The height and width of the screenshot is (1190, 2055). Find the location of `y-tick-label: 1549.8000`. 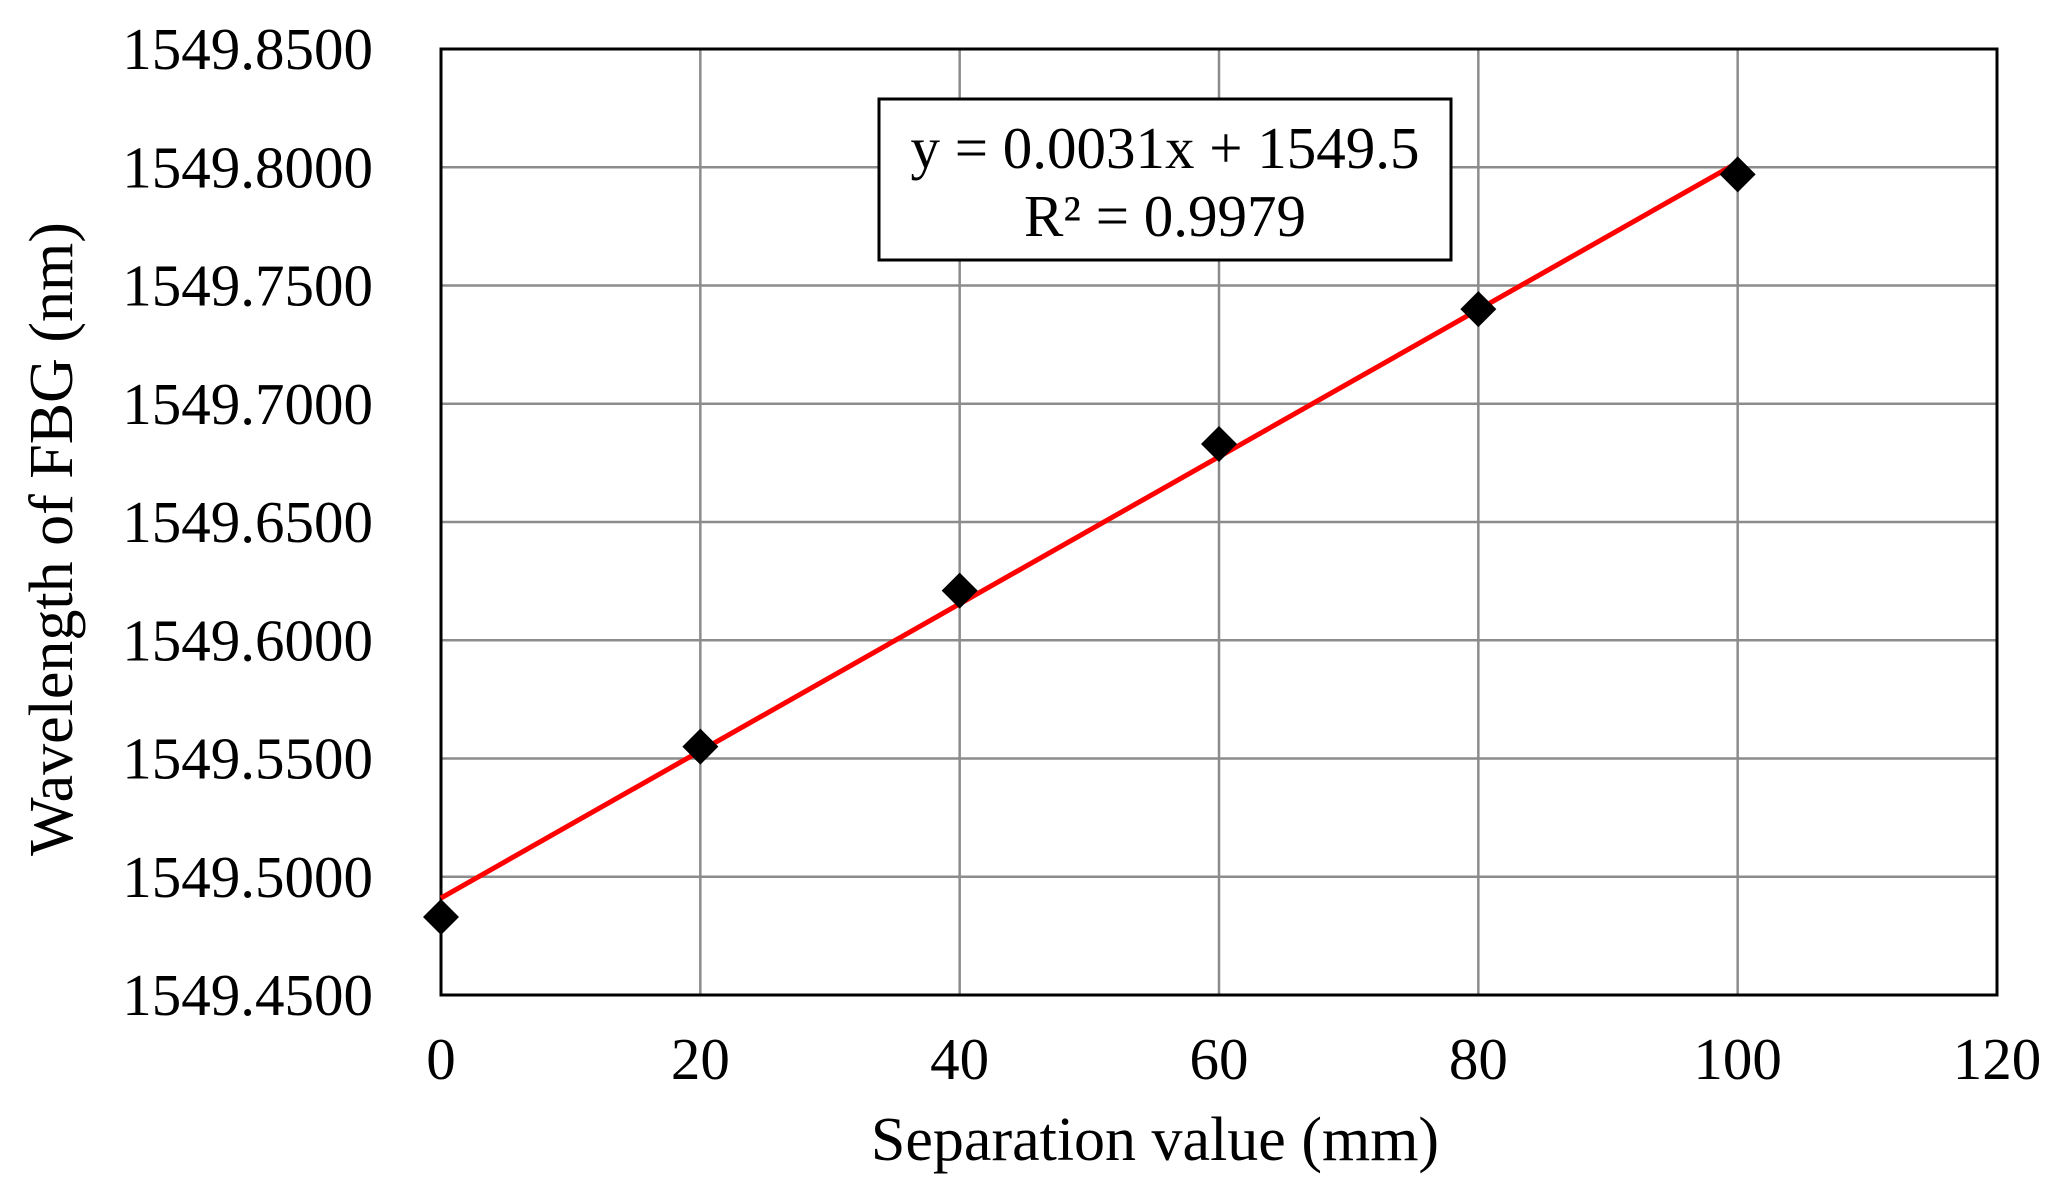

y-tick-label: 1549.8000 is located at coordinates (247, 167).